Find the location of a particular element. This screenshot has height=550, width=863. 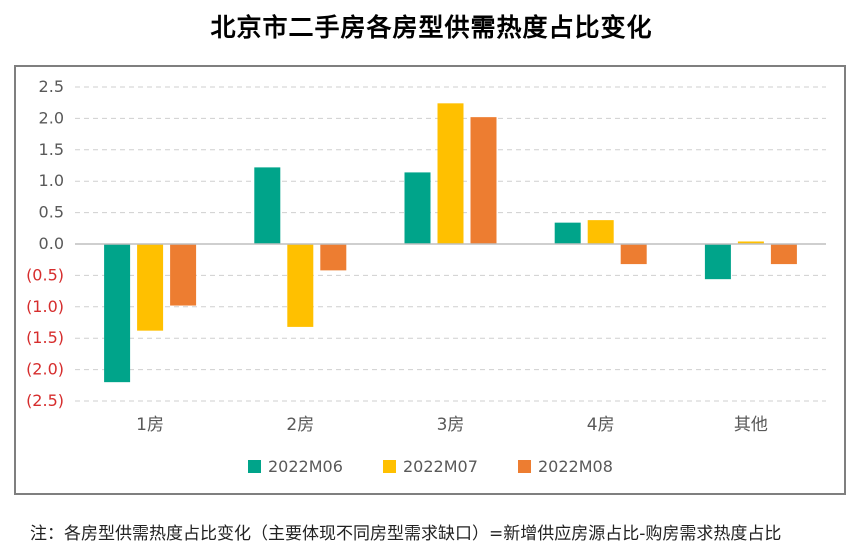

legend-label: 2022M07 is located at coordinates (440, 466).